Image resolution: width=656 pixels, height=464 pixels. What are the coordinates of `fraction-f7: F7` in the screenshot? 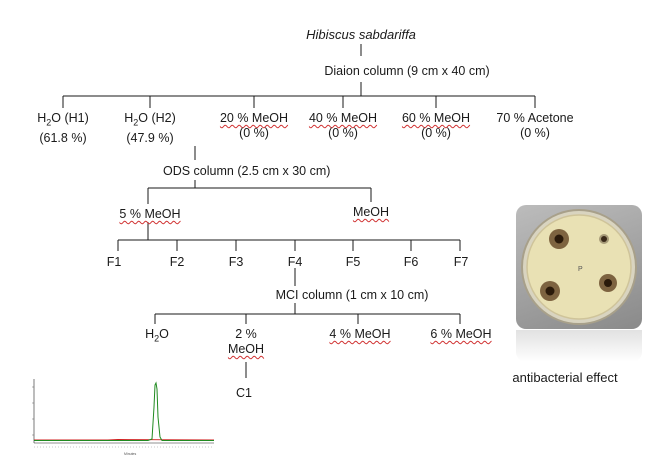 It's located at (461, 262).